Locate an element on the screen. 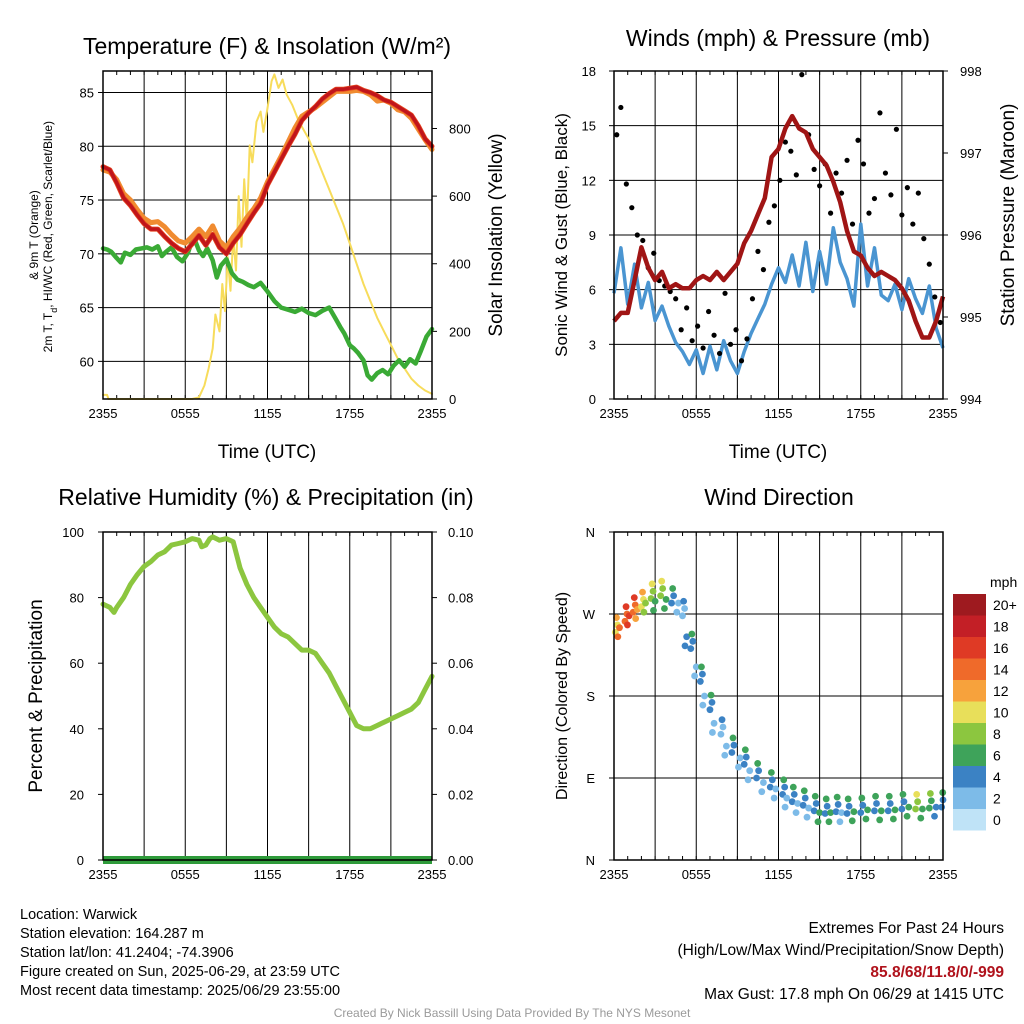  temp-y2tick-label: 400 is located at coordinates (460, 264).